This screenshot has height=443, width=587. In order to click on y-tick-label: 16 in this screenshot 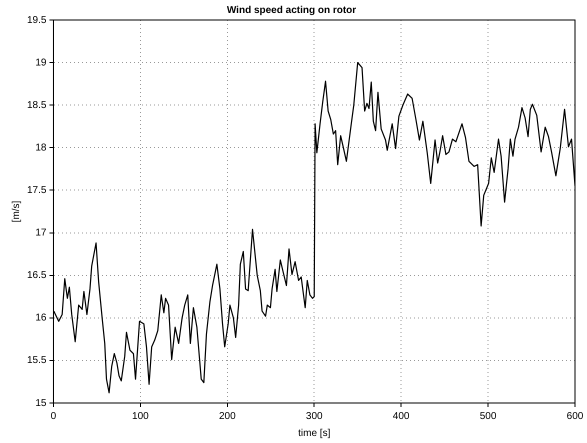, I will do `click(41, 318)`.